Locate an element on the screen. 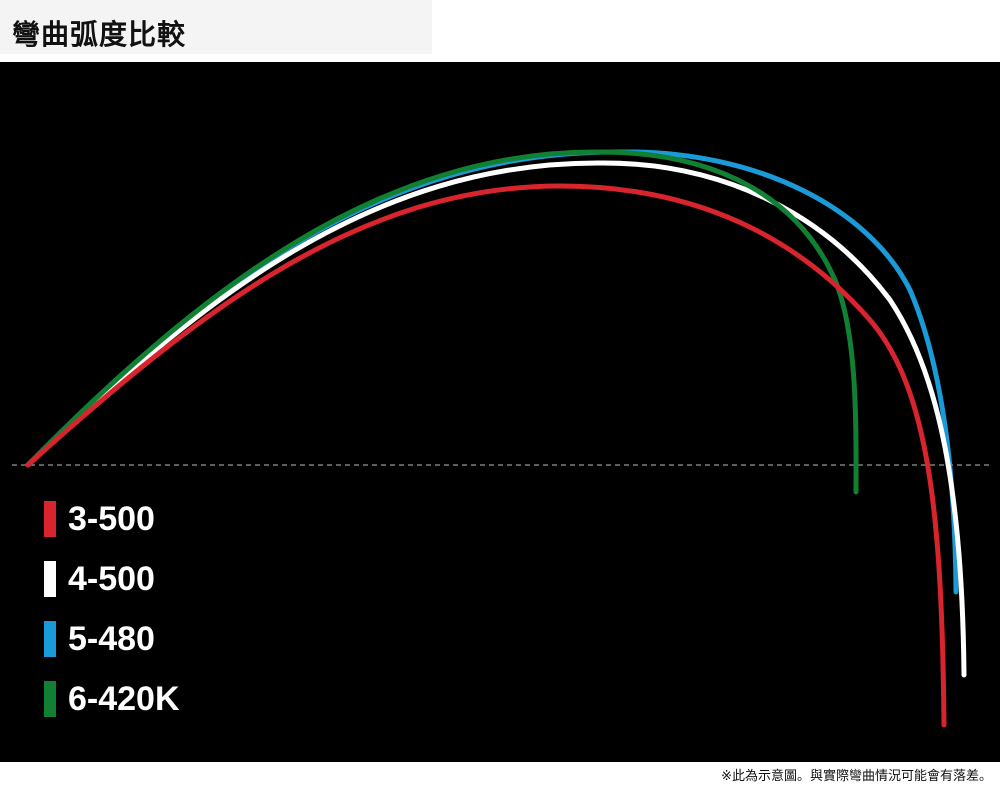 The width and height of the screenshot is (1000, 786). legend-label: 3-500 is located at coordinates (111, 519).